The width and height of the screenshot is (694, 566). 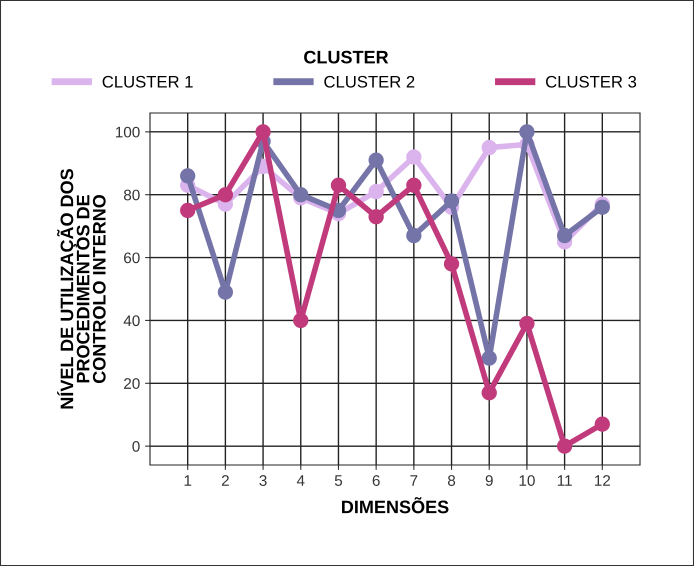 I want to click on x-tick-label: 4, so click(x=300, y=480).